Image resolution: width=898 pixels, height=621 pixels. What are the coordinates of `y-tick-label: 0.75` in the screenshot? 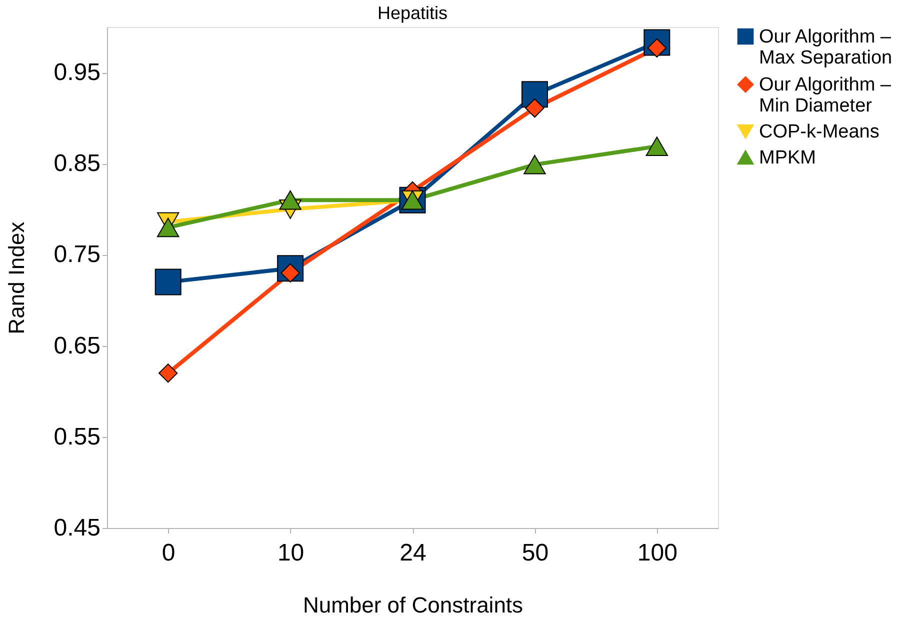 It's located at (77, 254).